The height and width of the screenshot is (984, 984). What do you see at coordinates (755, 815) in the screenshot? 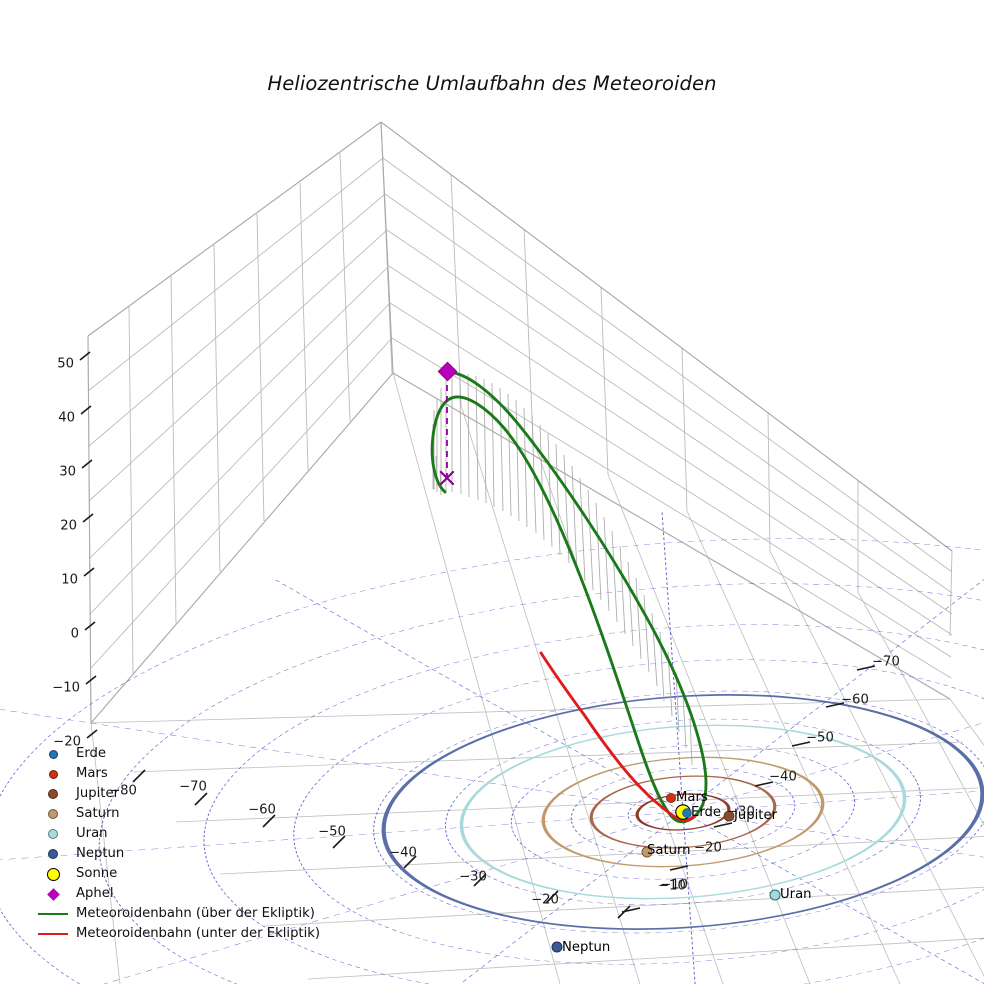
I see `body-label-jupiter: Jupiter` at bounding box center [755, 815].